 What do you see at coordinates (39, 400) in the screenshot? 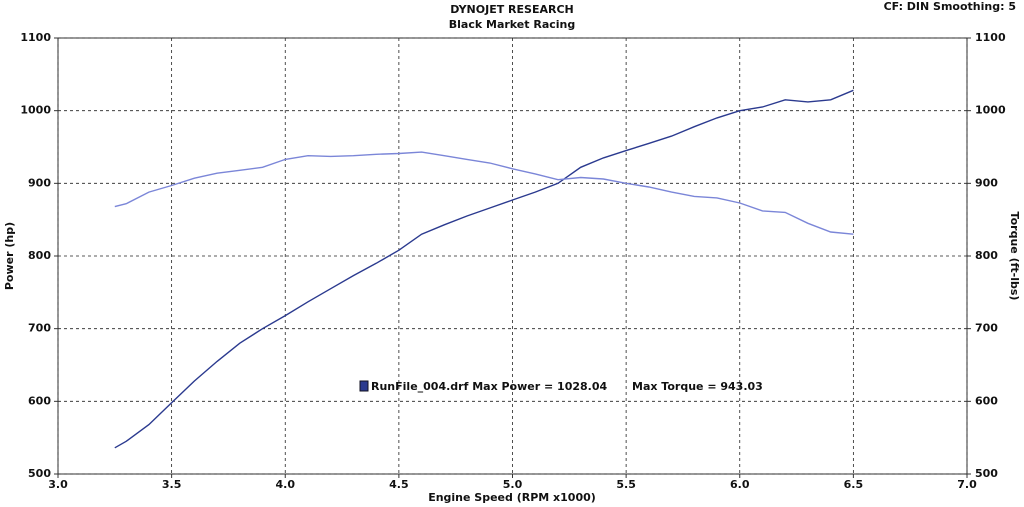
I see `y-tick-label: 600` at bounding box center [39, 400].